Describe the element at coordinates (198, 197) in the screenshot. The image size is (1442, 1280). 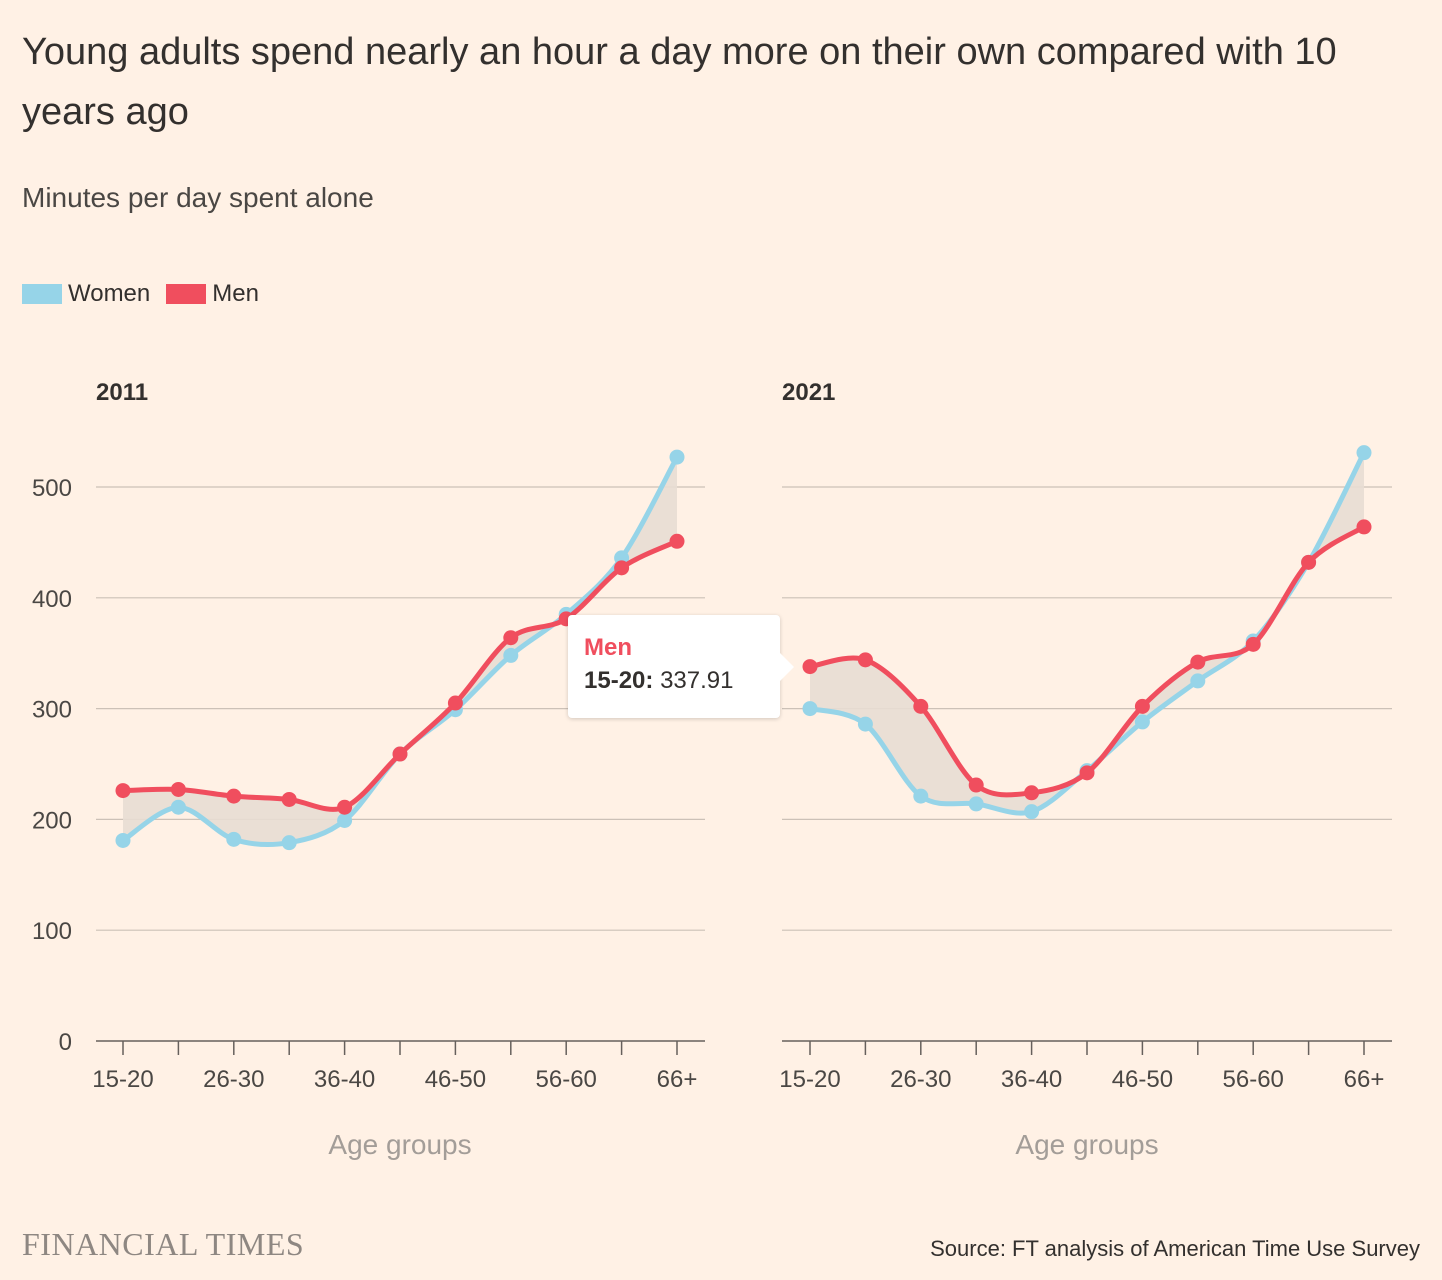
I see `chart-subtitle: Minutes per day spent alone` at that location.